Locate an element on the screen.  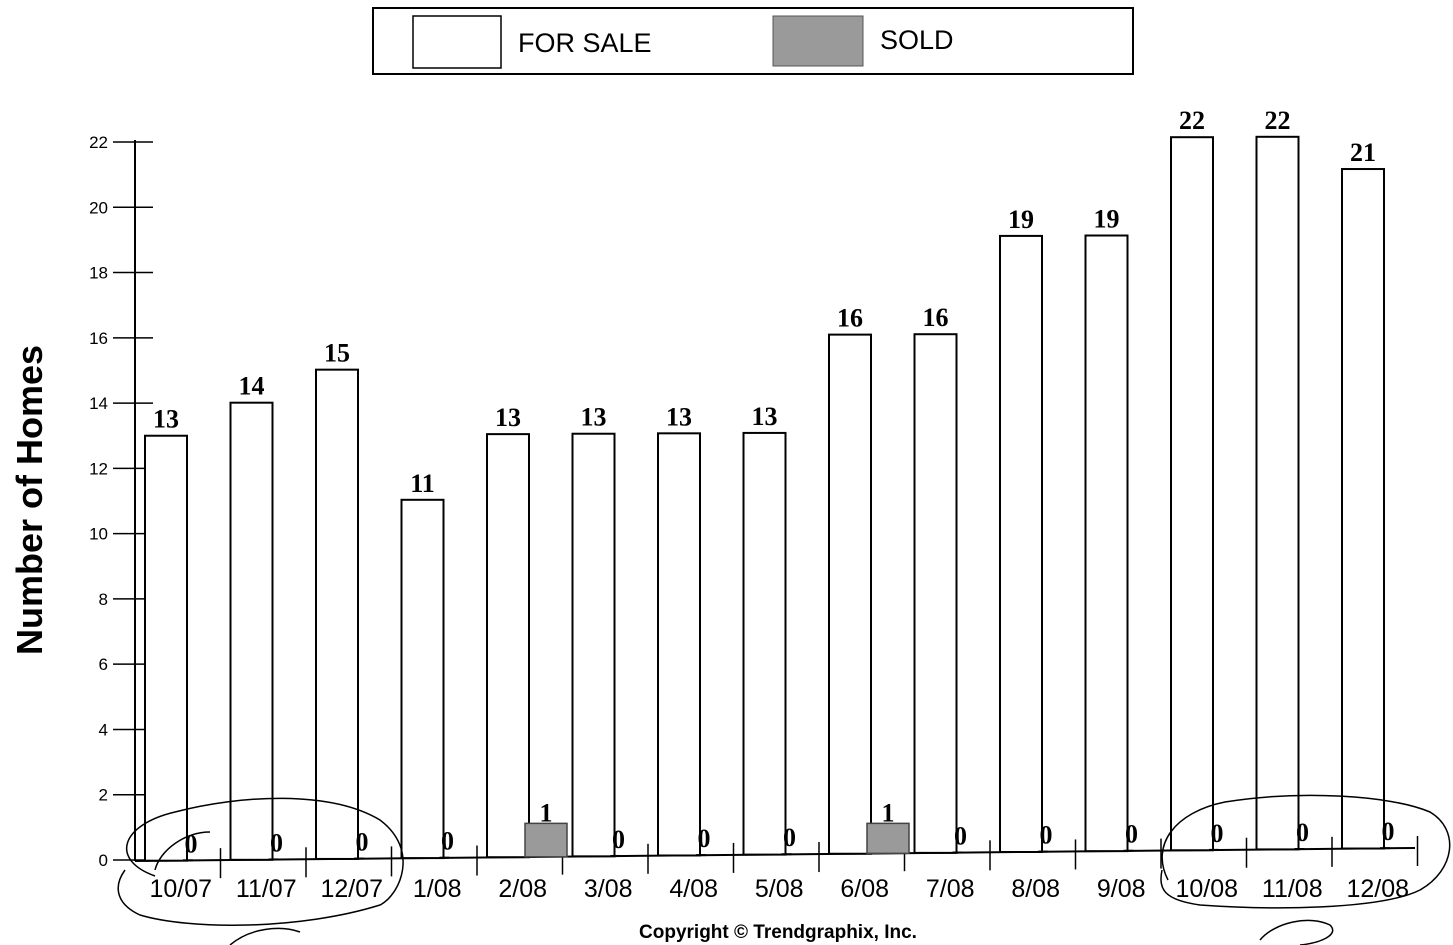
x-tick-label: 5/08 is located at coordinates (779, 889).